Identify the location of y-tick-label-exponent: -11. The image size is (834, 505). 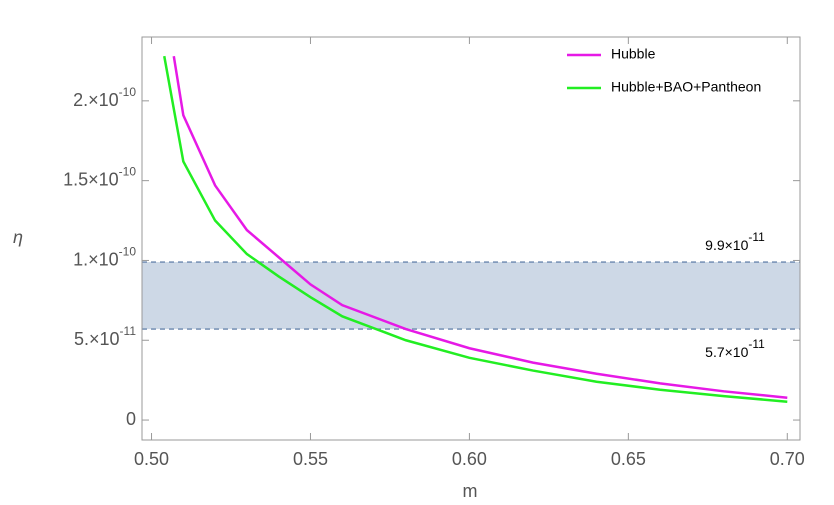
(128, 331).